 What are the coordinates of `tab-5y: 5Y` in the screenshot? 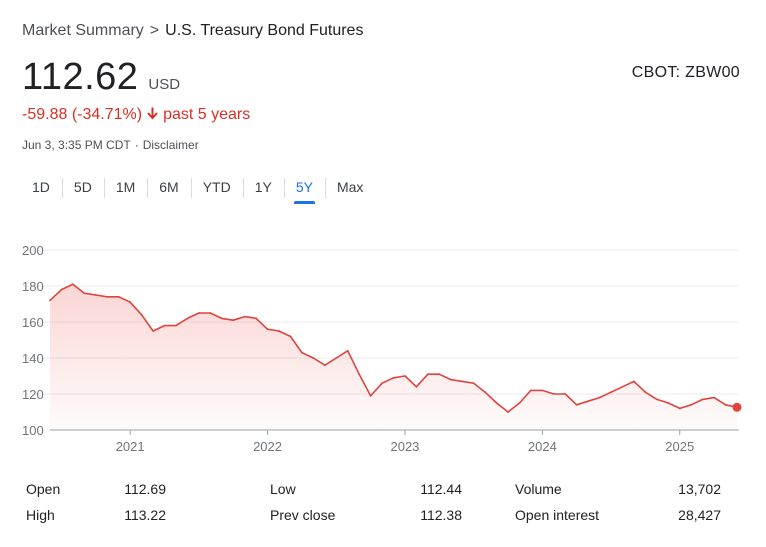 It's located at (304, 187).